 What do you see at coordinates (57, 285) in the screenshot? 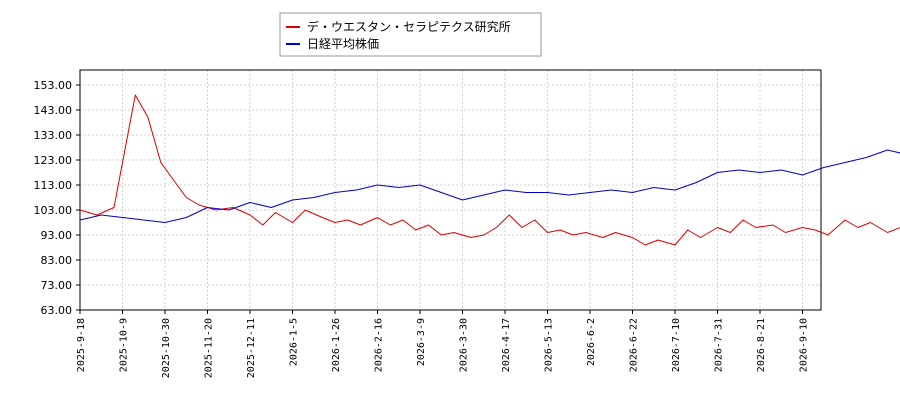
I see `y-tick-label: 73.00` at bounding box center [57, 285].